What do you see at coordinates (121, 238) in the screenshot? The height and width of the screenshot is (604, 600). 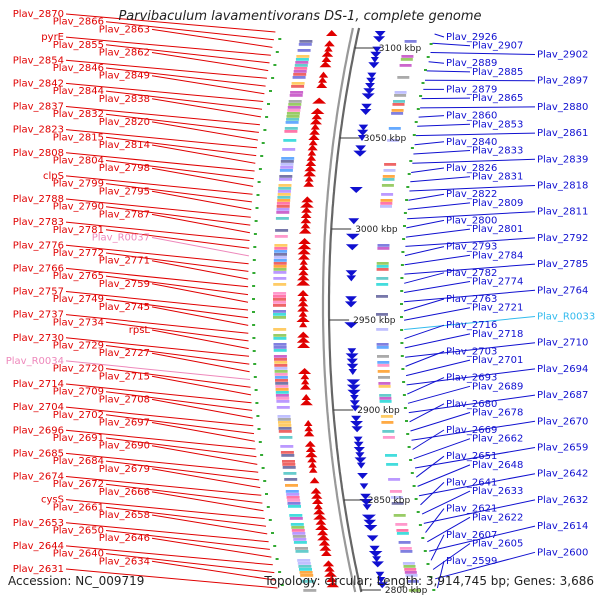 I see `left-gene-label: Plav_R0037` at bounding box center [121, 238].